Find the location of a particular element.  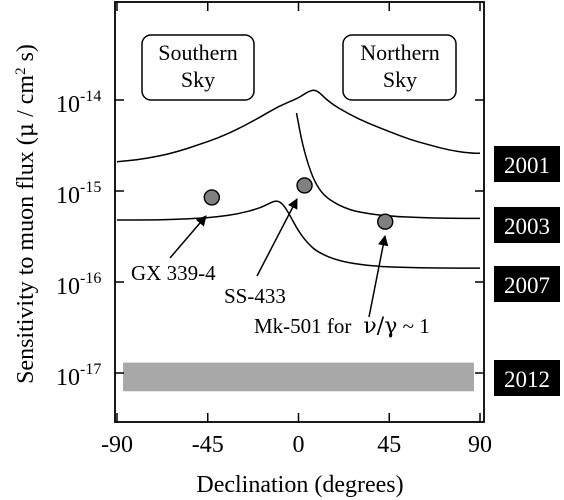

series-2007-line is located at coordinates (298, 234).